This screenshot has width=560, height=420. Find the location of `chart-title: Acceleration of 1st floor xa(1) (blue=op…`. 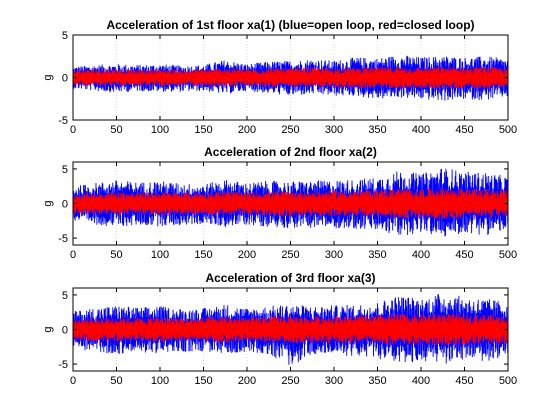

chart-title: Acceleration of 1st floor xa(1) (blue=op… is located at coordinates (290, 25).